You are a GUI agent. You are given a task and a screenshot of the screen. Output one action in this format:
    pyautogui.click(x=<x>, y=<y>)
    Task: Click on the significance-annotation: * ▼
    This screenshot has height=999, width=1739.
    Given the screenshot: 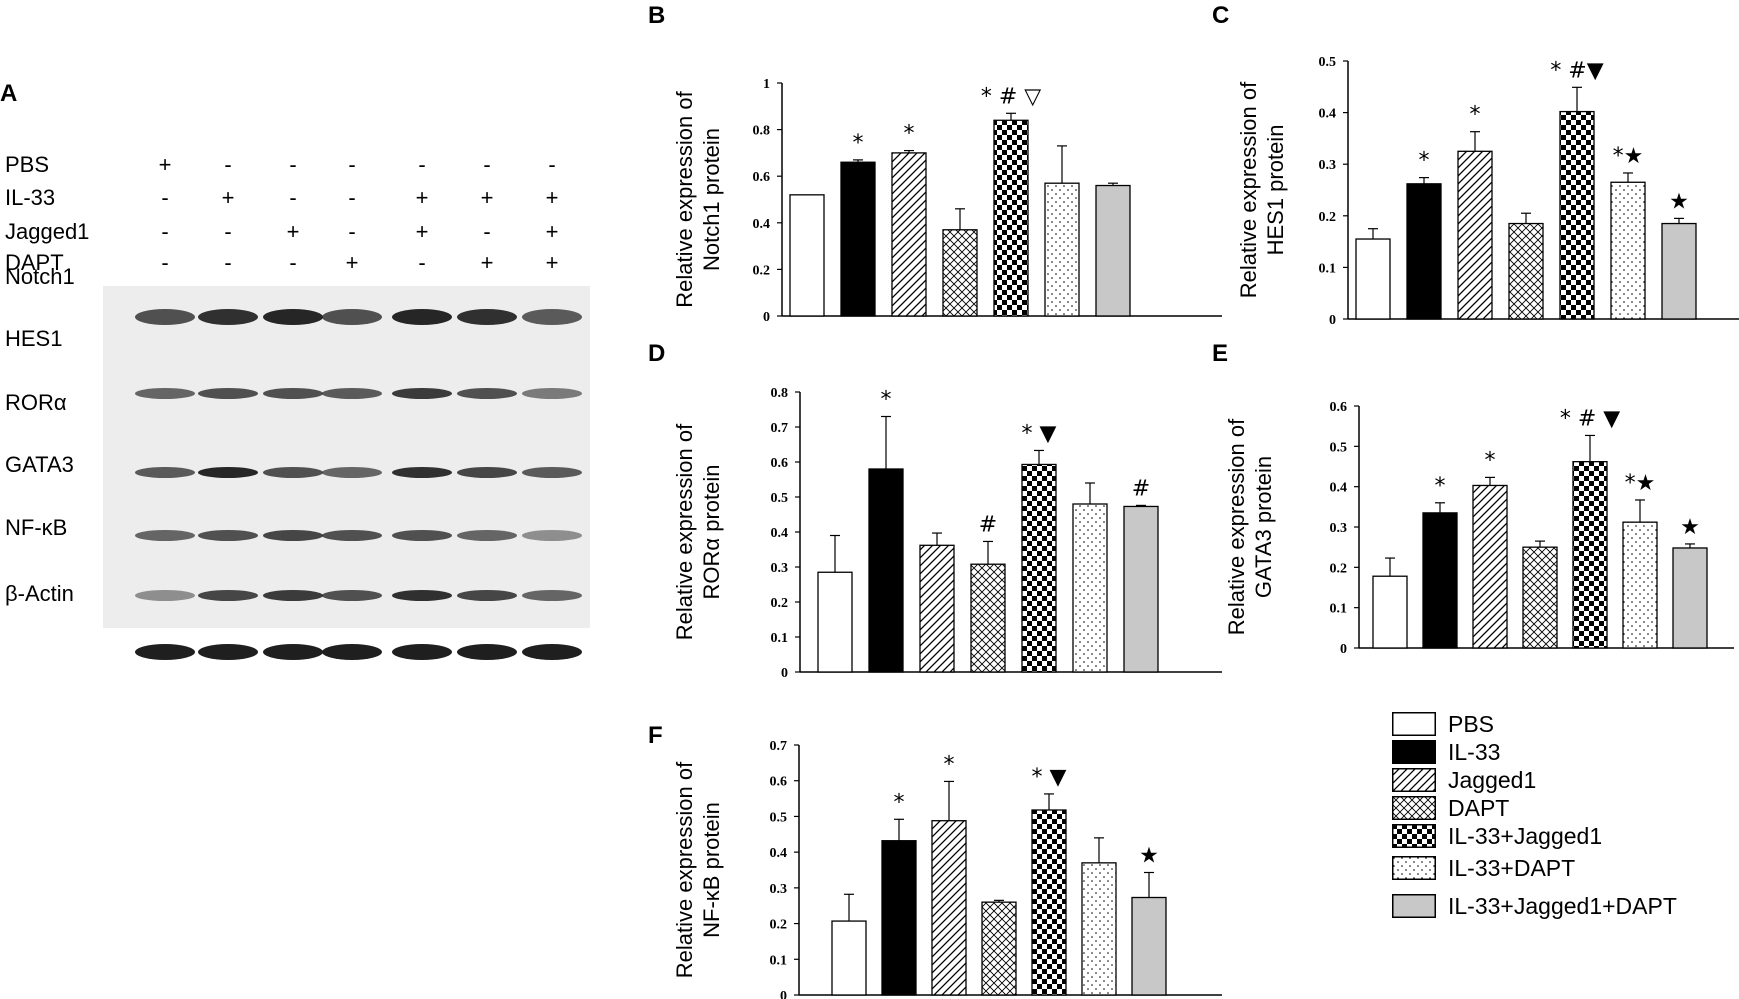 What is the action you would take?
    pyautogui.click(x=1049, y=777)
    